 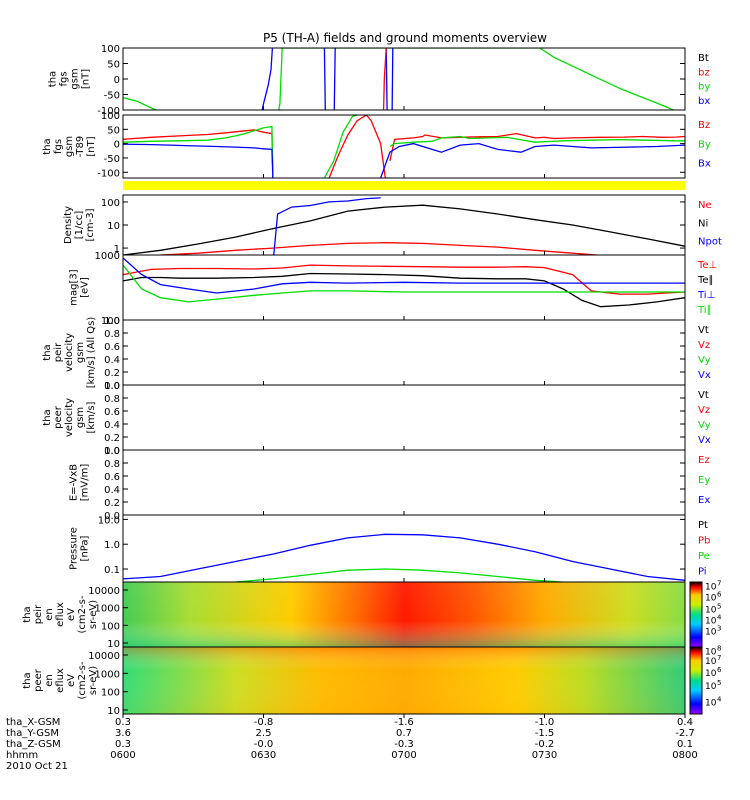 What do you see at coordinates (80, 147) in the screenshot?
I see `ylabel-fgs_t89: -T89` at bounding box center [80, 147].